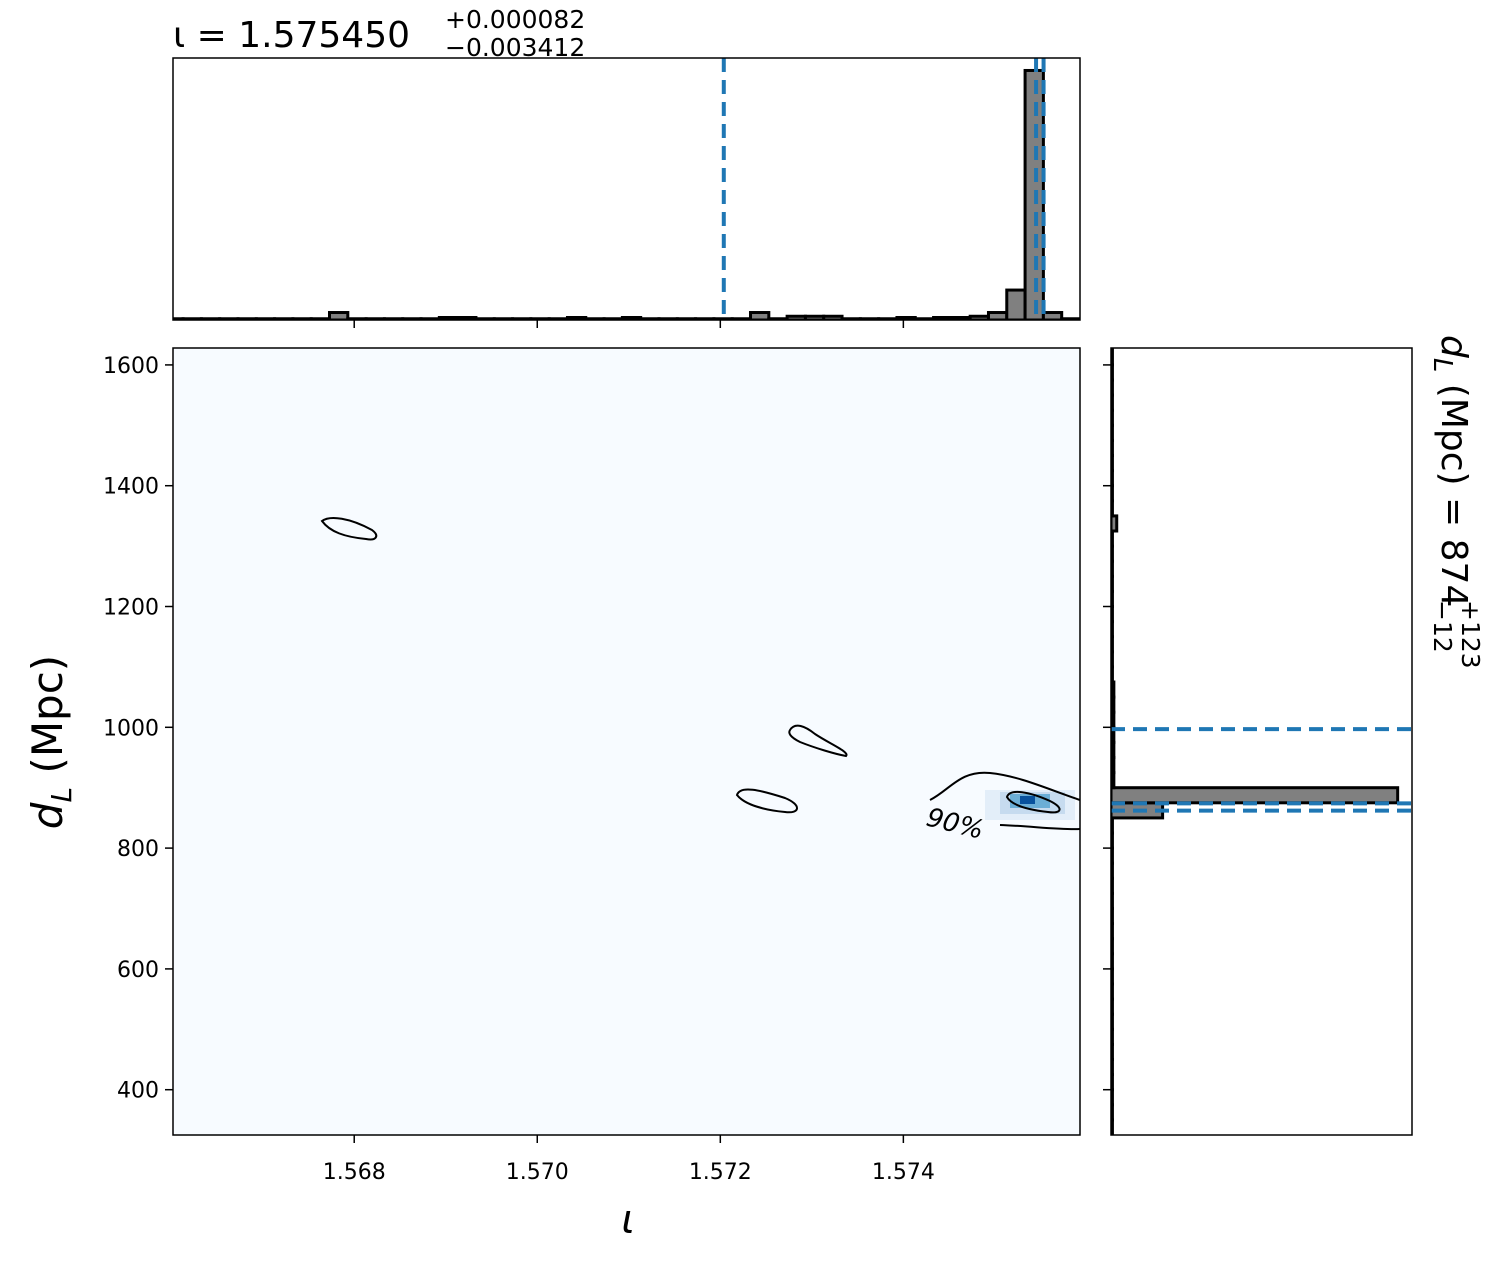 This screenshot has height=1263, width=1503. Describe the element at coordinates (131, 608) in the screenshot. I see `y-tick-label: 1200` at that location.